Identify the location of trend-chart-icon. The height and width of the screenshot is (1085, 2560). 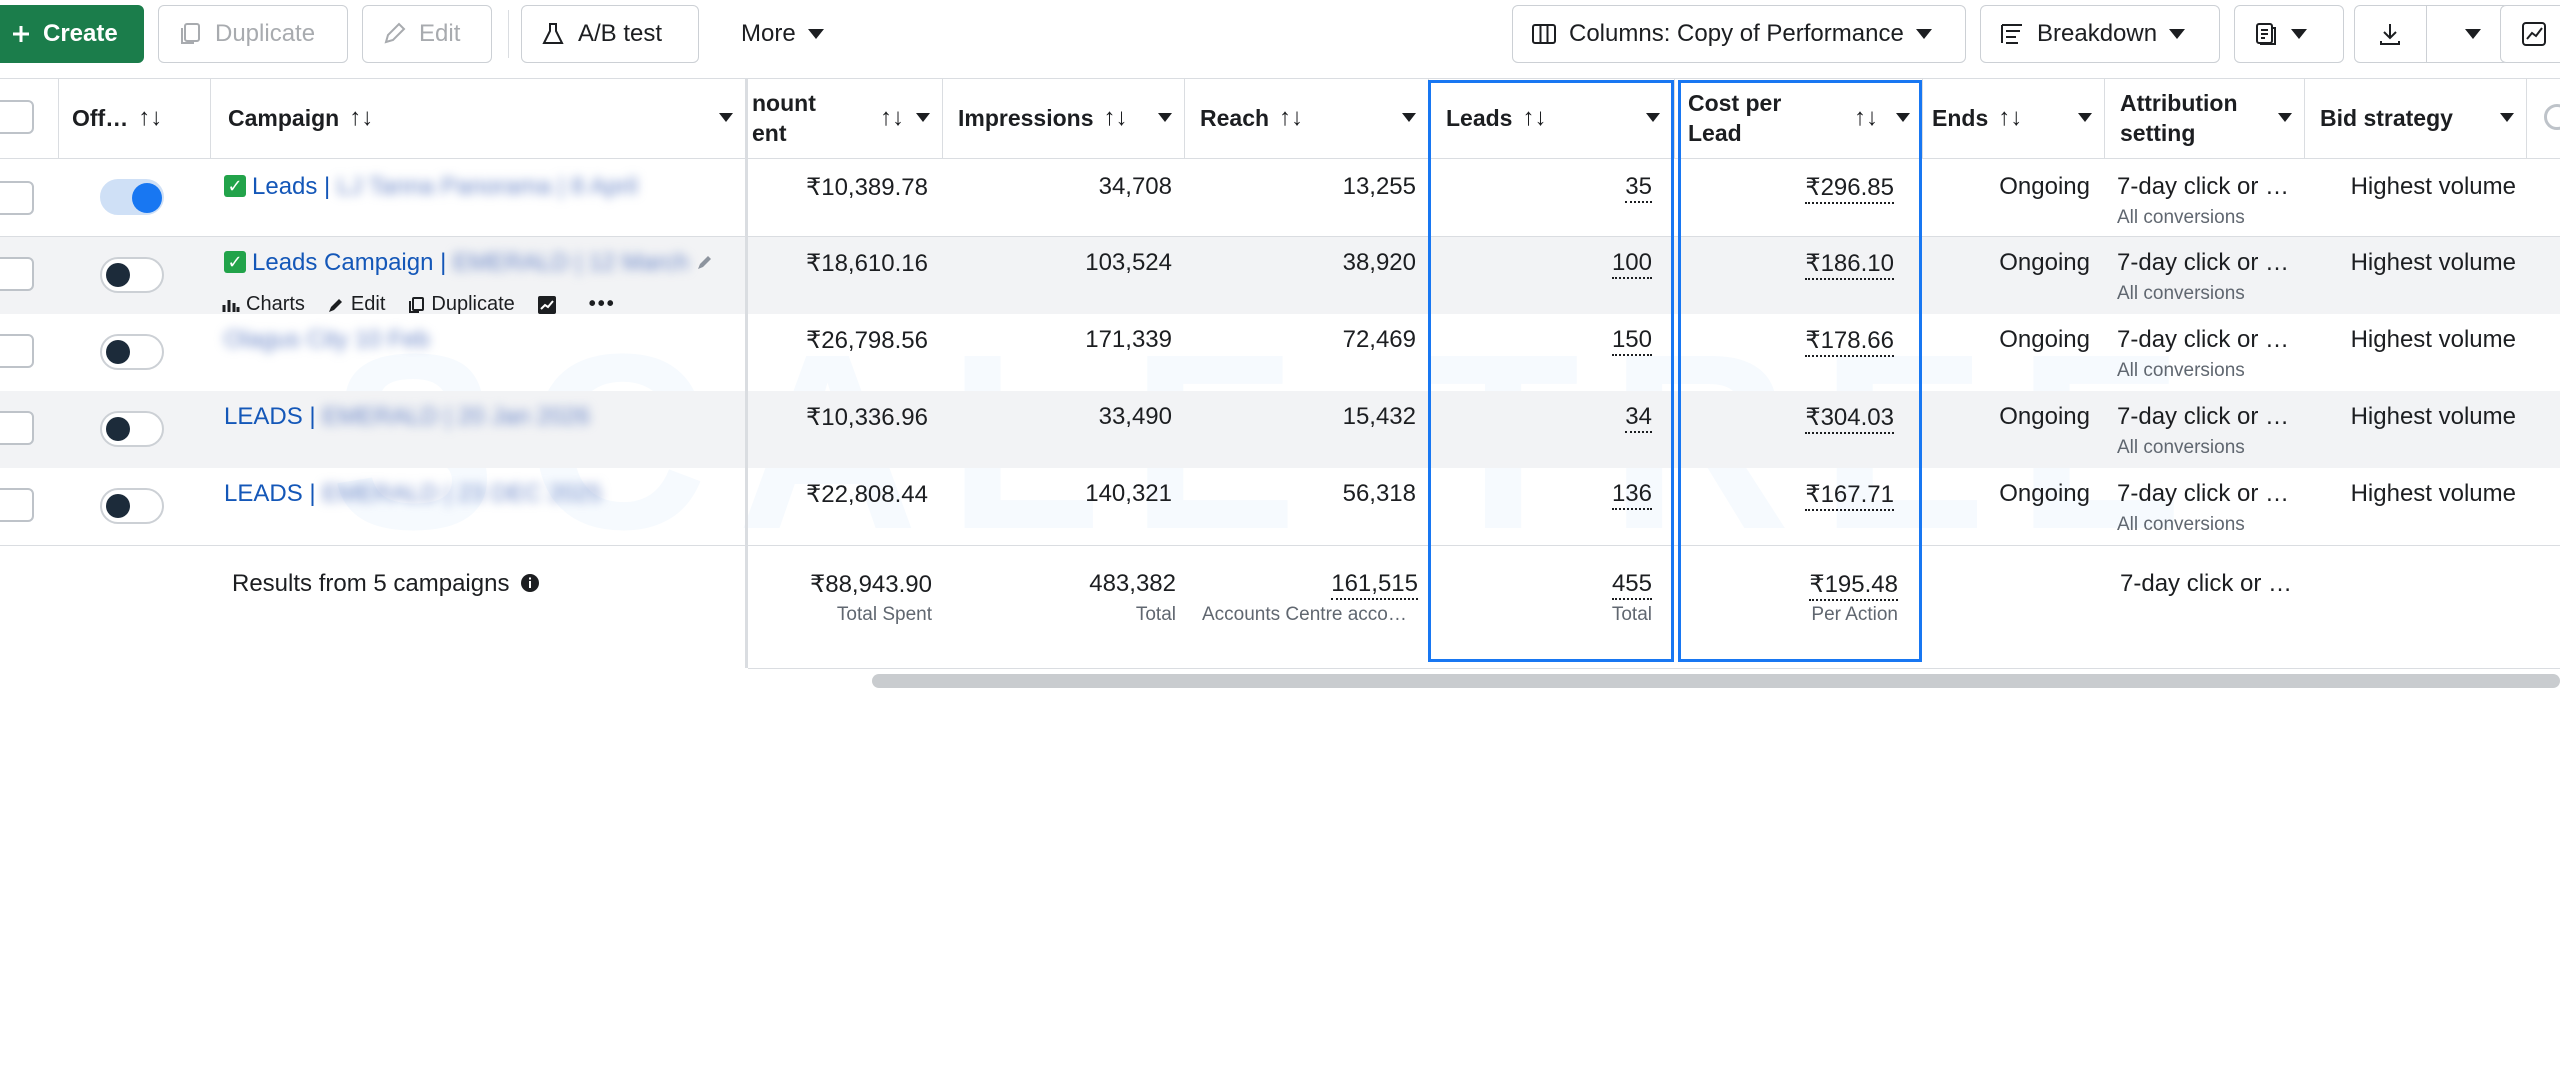
(546, 304).